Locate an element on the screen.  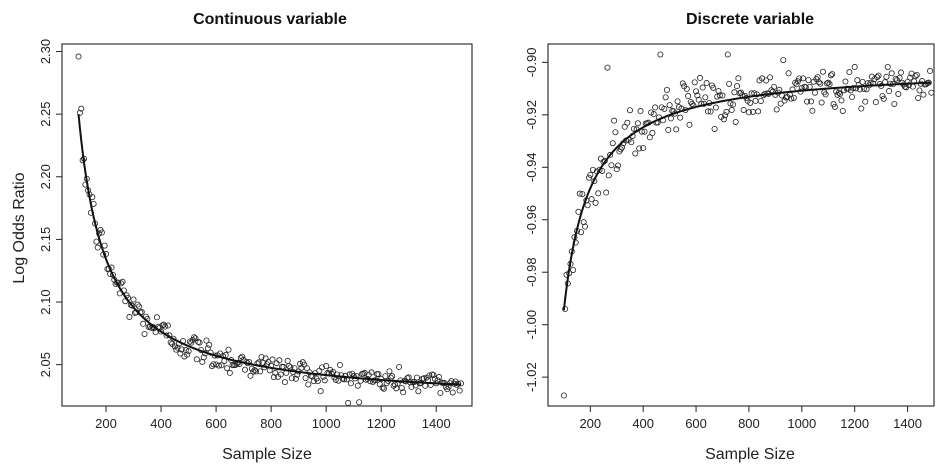
x-axis-label: Sample Size is located at coordinates (267, 454).